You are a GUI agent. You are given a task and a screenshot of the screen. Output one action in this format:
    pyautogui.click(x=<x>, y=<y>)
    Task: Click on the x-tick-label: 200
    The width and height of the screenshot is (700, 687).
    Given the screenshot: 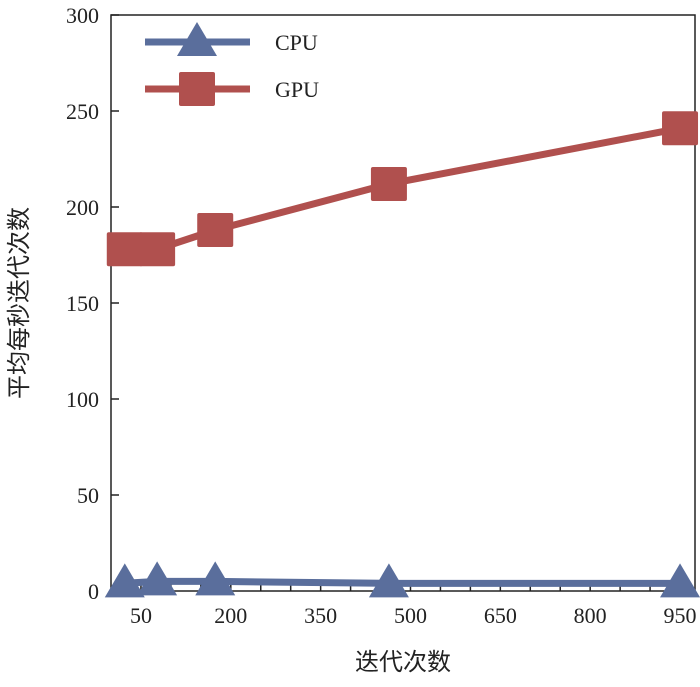 What is the action you would take?
    pyautogui.click(x=230, y=615)
    